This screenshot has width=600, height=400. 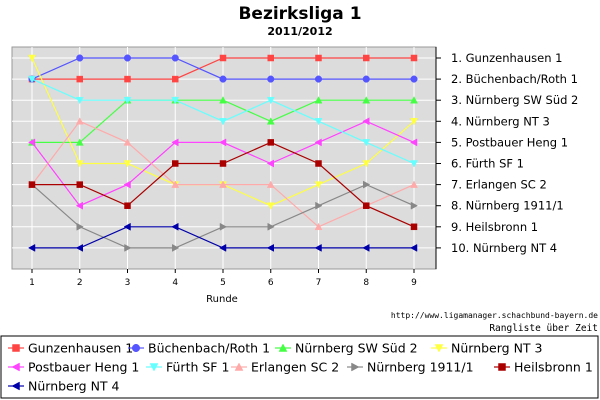 I want to click on x-axis-ticks: 1 2 3 4 5 6 7 8 9, so click(x=223, y=278).